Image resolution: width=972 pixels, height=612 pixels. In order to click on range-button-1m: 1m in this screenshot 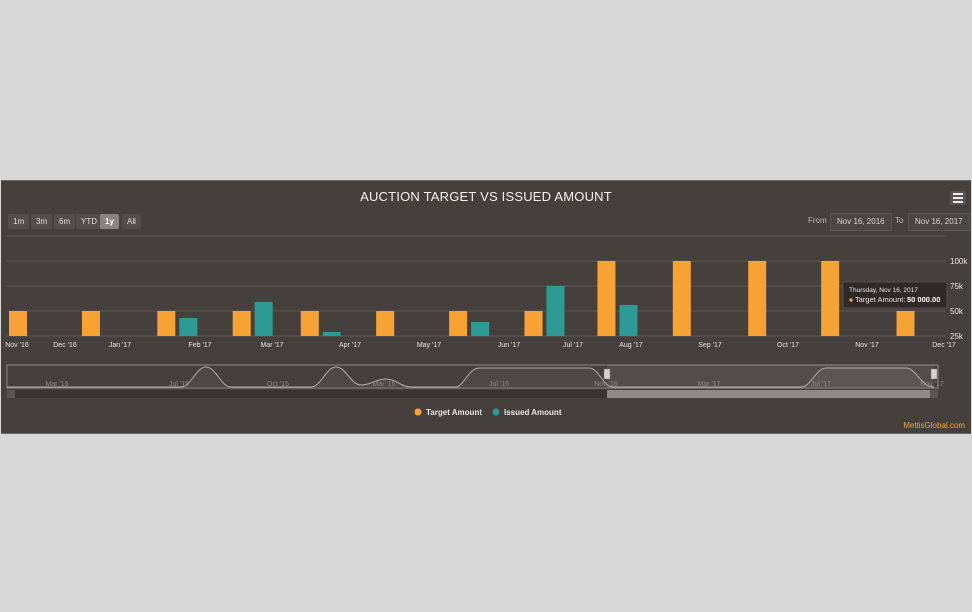, I will do `click(19, 221)`.